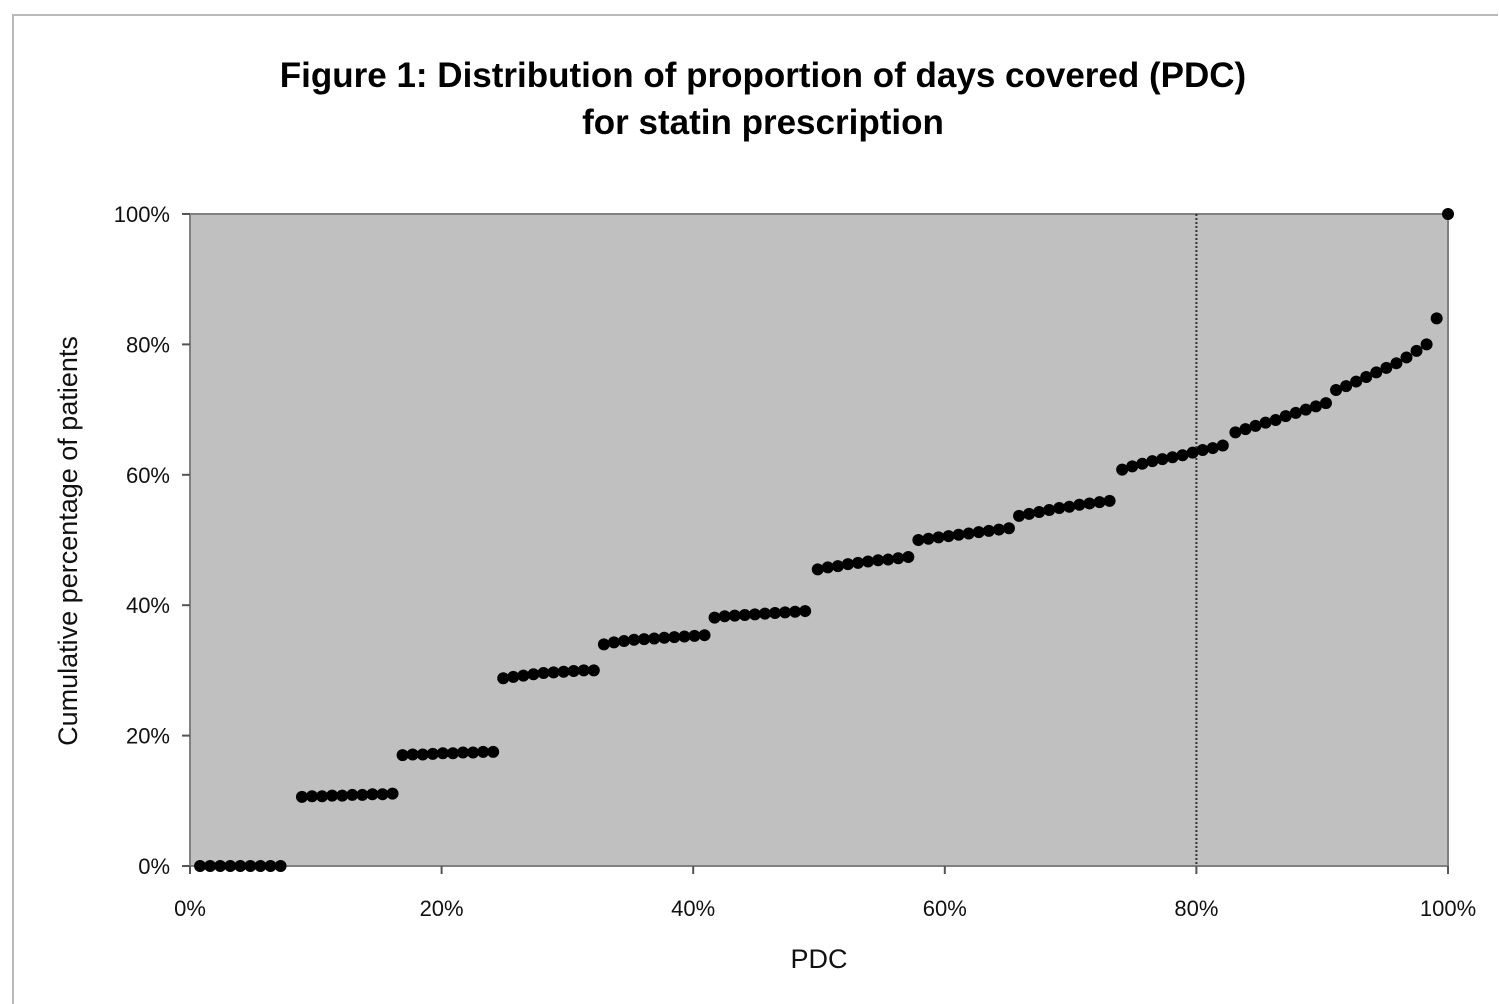 This screenshot has height=1004, width=1499. I want to click on y-axis-ticks: 0% 20% 40% 60% 80% 100%, so click(152, 540).